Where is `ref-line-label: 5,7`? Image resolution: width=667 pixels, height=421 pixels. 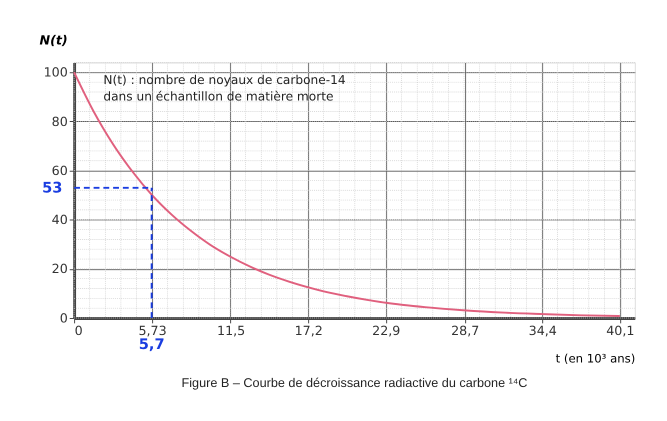 ref-line-label: 5,7 is located at coordinates (151, 345).